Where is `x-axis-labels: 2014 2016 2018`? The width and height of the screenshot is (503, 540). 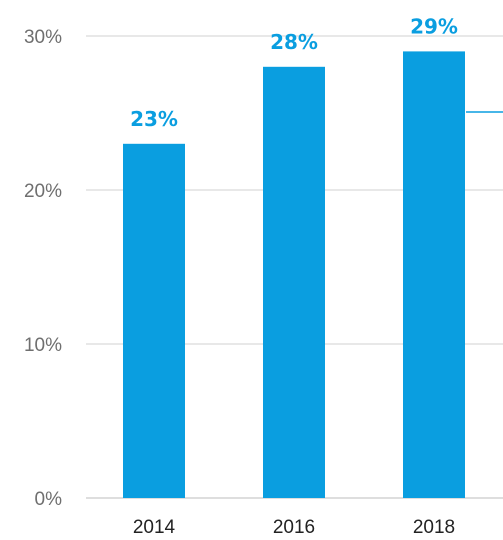
x-axis-labels: 2014 2016 2018 is located at coordinates (294, 527).